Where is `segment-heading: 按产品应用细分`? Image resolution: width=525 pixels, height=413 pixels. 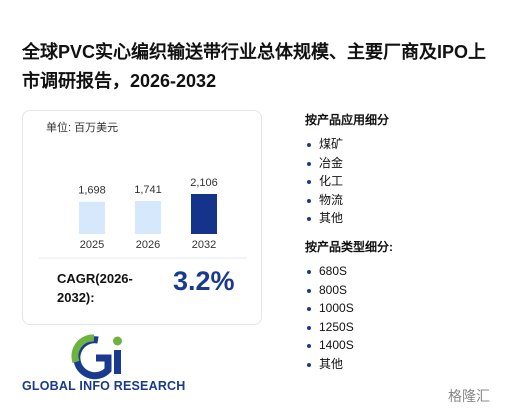 segment-heading: 按产品应用细分 is located at coordinates (347, 120).